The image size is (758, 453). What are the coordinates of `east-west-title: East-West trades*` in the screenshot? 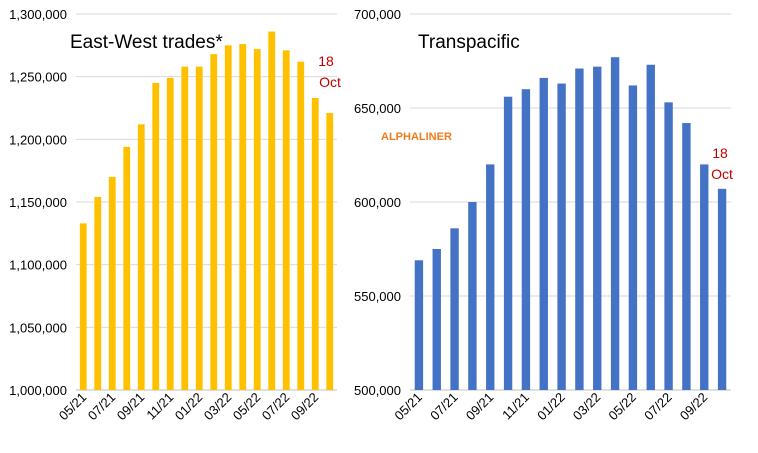 It's located at (146, 42).